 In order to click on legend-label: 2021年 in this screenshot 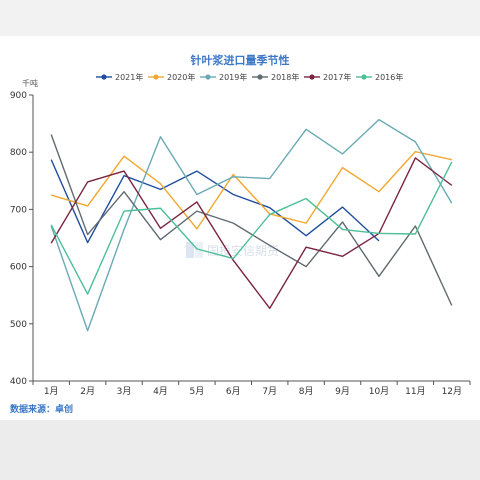, I will do `click(129, 77)`.